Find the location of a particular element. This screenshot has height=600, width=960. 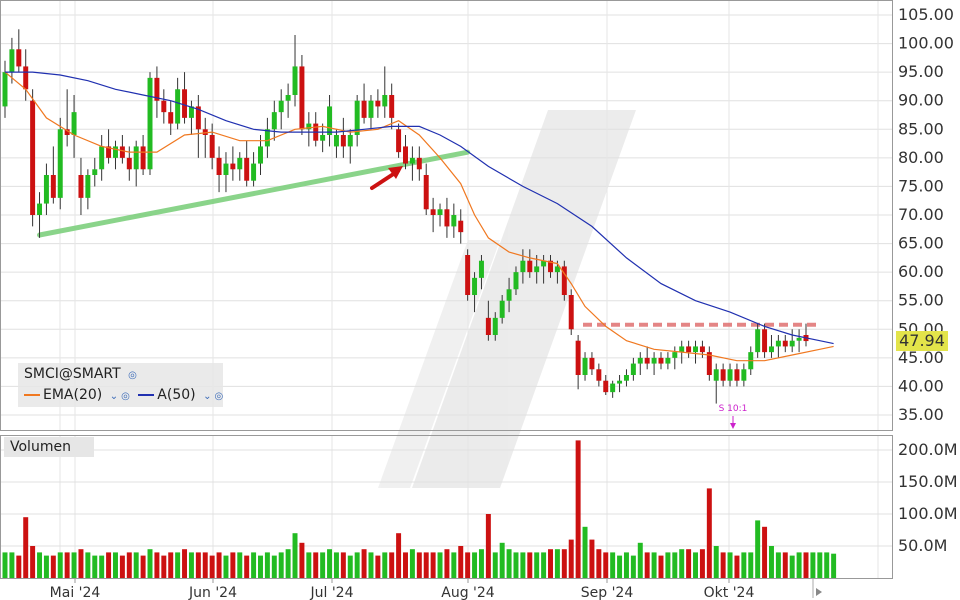

price-tick-label: 70.00 is located at coordinates (921, 214).